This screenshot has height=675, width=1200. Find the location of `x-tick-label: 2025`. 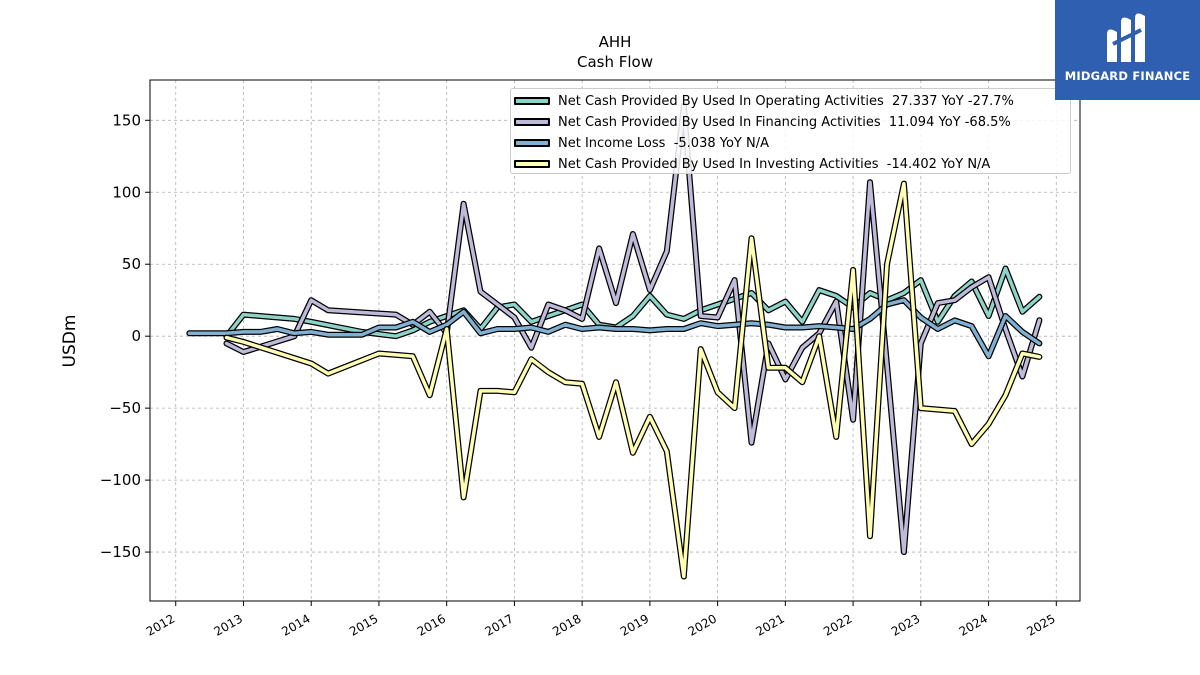

x-tick-label: 2025 is located at coordinates (1040, 624).